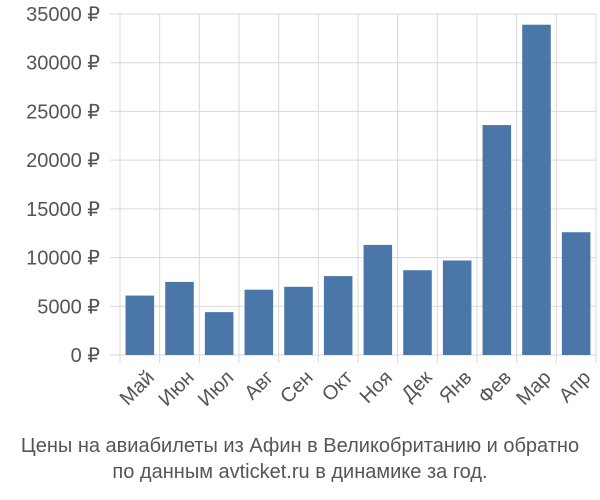 The height and width of the screenshot is (500, 600). Describe the element at coordinates (137, 388) in the screenshot. I see `x-tick-label: Май` at that location.